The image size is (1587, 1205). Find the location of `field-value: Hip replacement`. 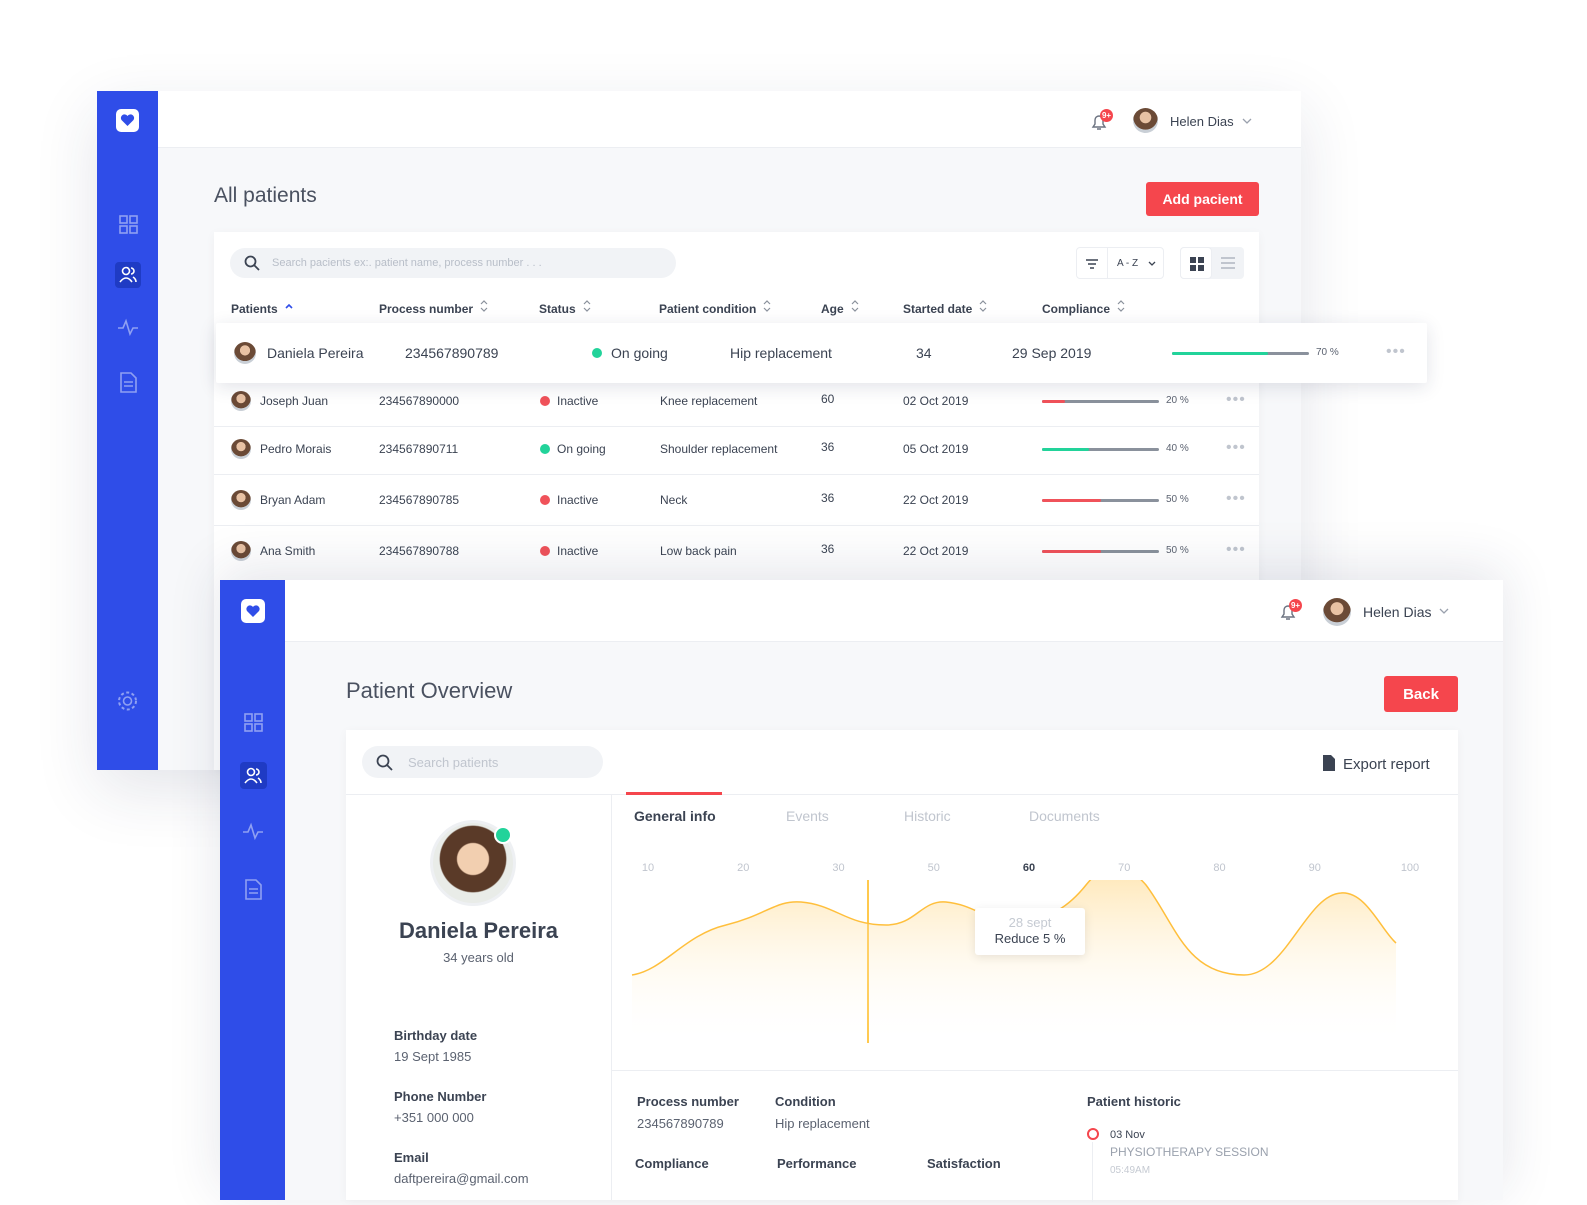

field-value: Hip replacement is located at coordinates (822, 1123).